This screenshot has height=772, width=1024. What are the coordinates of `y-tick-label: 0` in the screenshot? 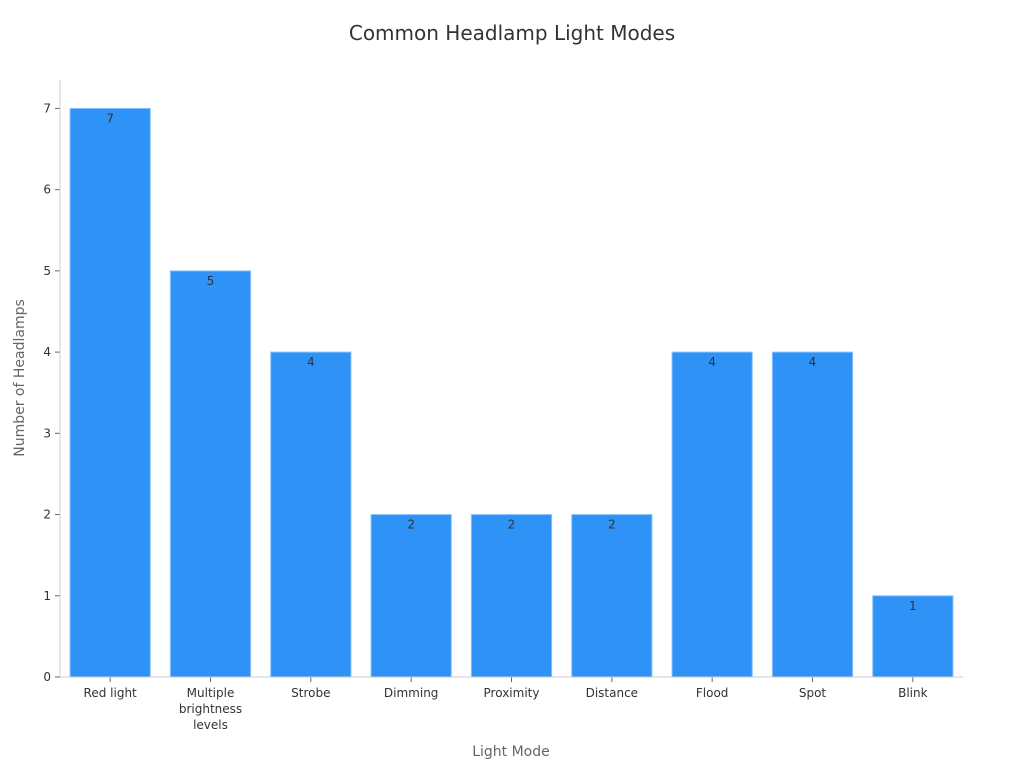 It's located at (47, 677).